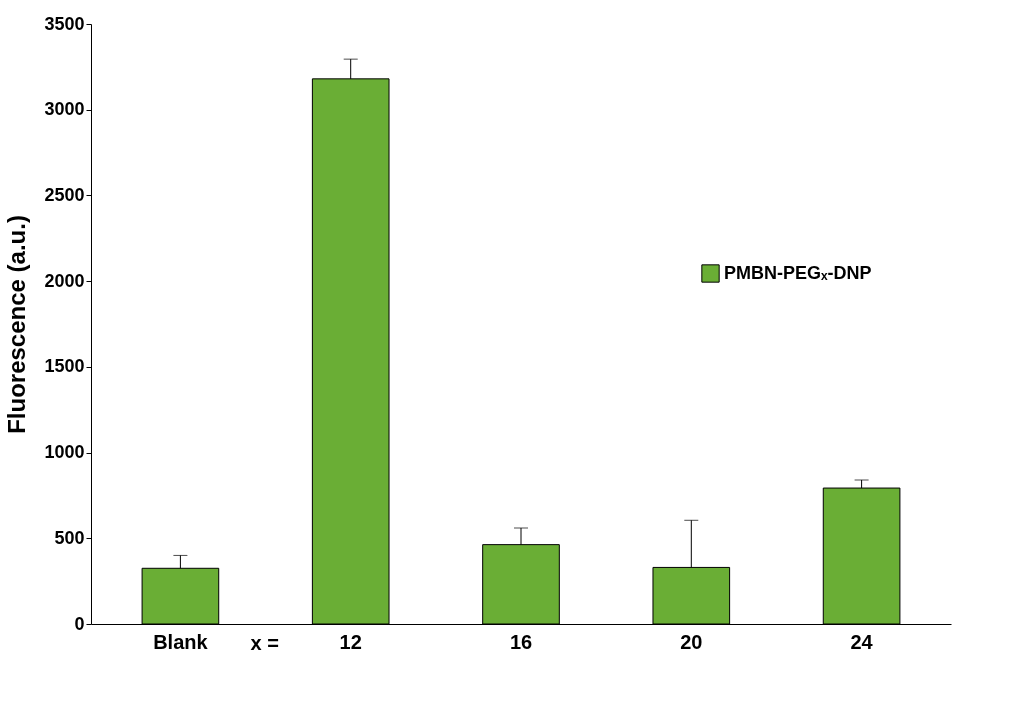 The image size is (1028, 726). I want to click on x-tick-label: 12, so click(350, 641).